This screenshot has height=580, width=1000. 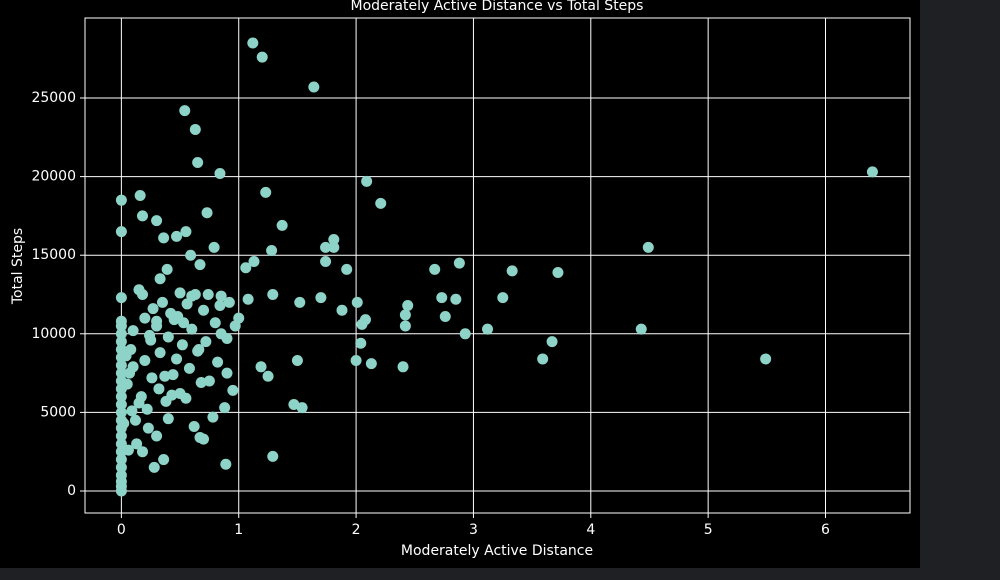 I want to click on x-tick-label: 2, so click(x=356, y=530).